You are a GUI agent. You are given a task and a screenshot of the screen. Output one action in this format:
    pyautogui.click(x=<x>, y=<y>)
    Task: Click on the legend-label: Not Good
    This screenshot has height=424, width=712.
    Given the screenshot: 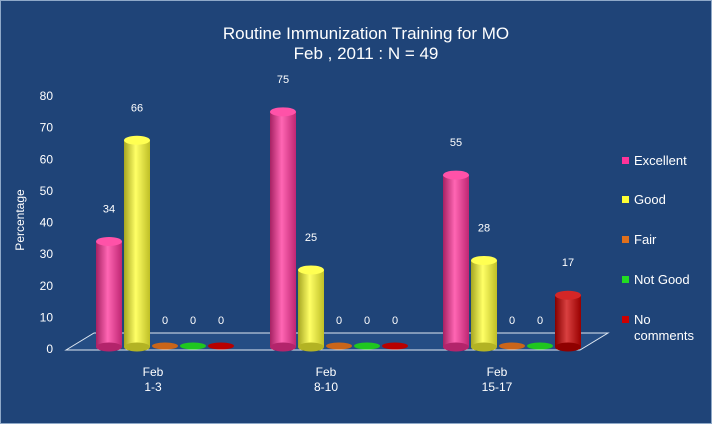 What is the action you would take?
    pyautogui.click(x=662, y=279)
    